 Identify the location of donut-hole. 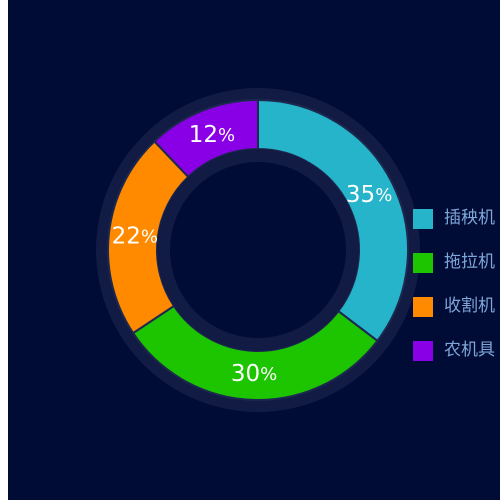
(258, 250).